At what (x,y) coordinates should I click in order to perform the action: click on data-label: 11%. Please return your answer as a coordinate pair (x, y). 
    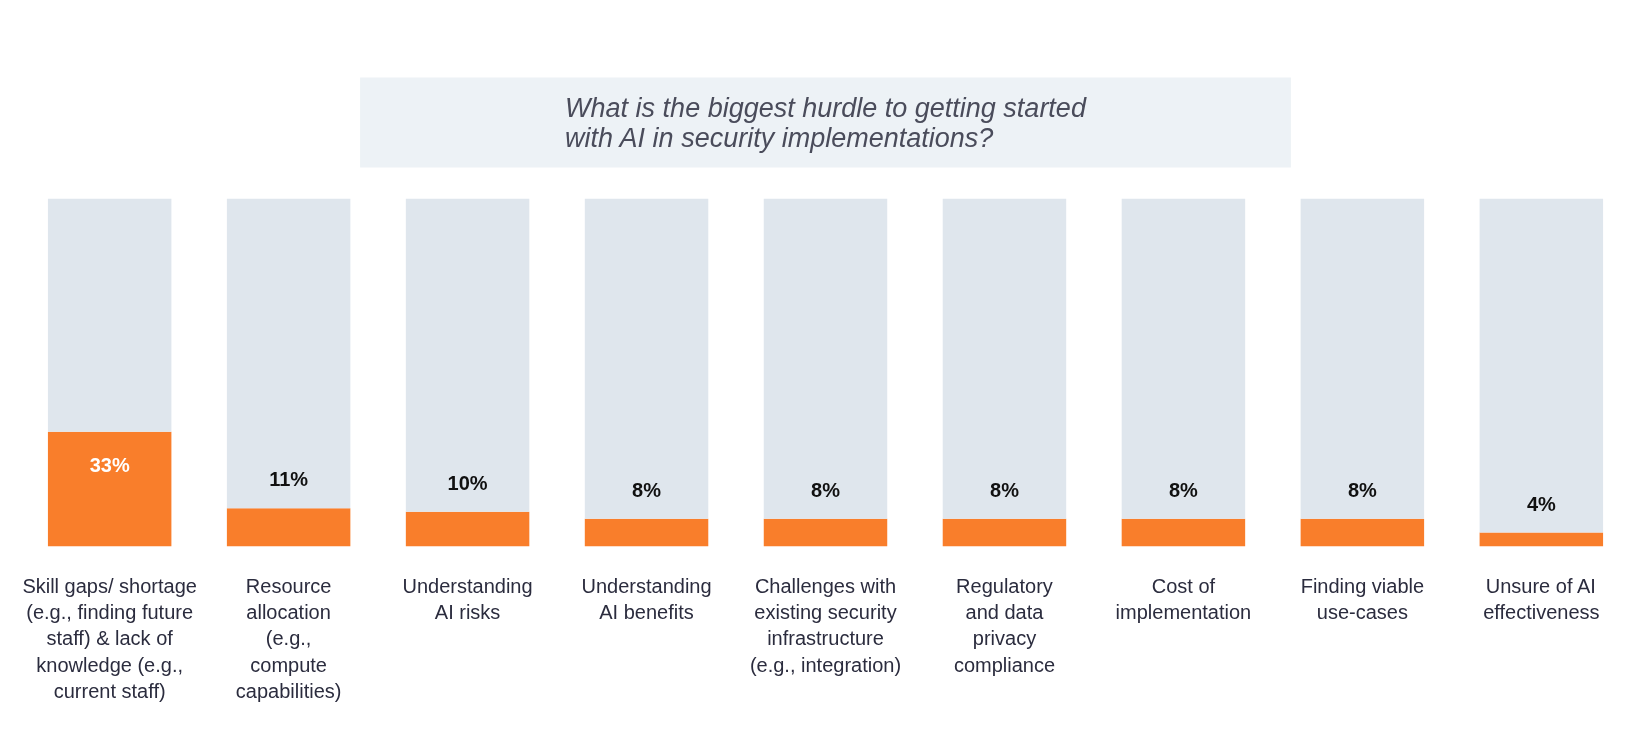
    Looking at the image, I should click on (289, 479).